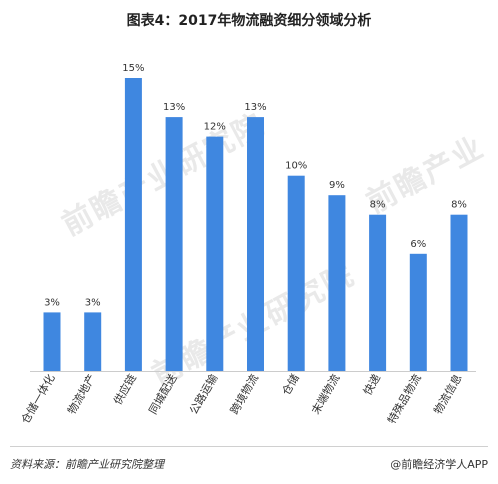 This screenshot has width=498, height=484. What do you see at coordinates (255, 107) in the screenshot?
I see `bar-value-label-5: 13%` at bounding box center [255, 107].